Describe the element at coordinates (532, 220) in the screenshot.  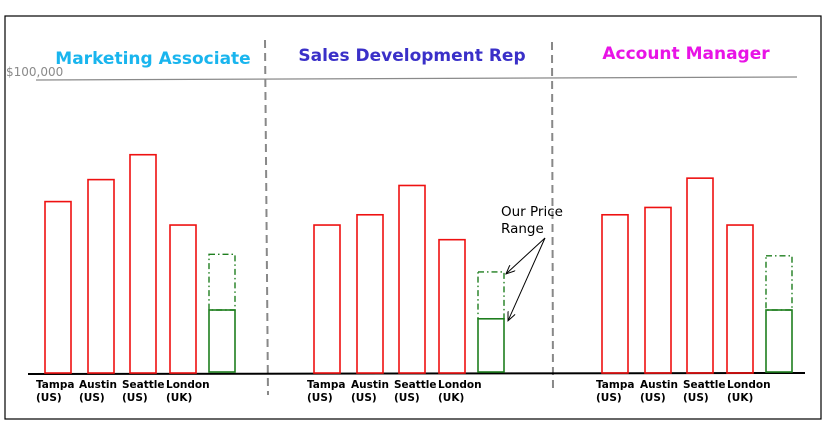
I see `price-range-annotation: Our Price Range` at that location.